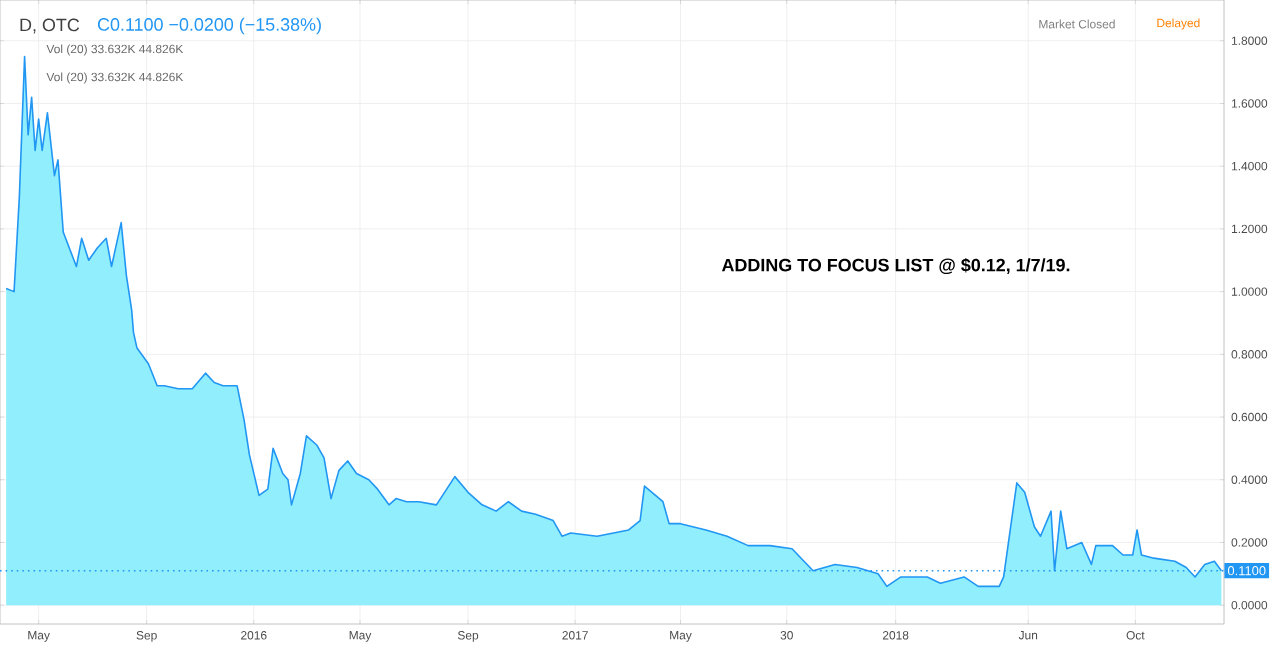 The height and width of the screenshot is (666, 1280). Describe the element at coordinates (895, 266) in the screenshot. I see `annotation: ADDING TO FOCUS LIST @ $0.12, 1/7/19.` at that location.